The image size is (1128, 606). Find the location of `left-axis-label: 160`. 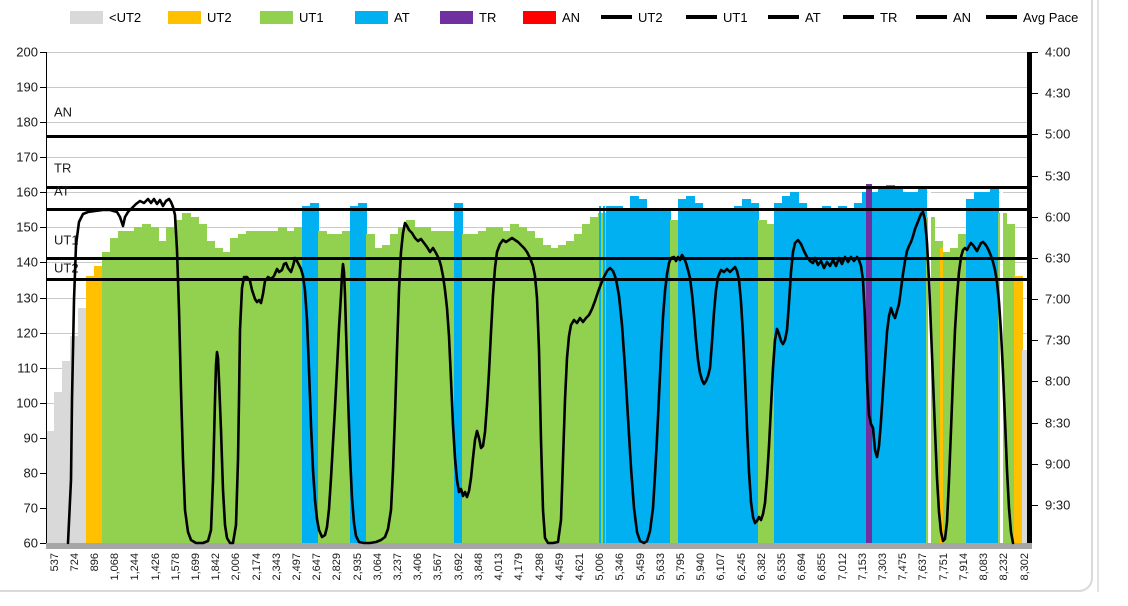

left-axis-label: 160 is located at coordinates (27, 192).